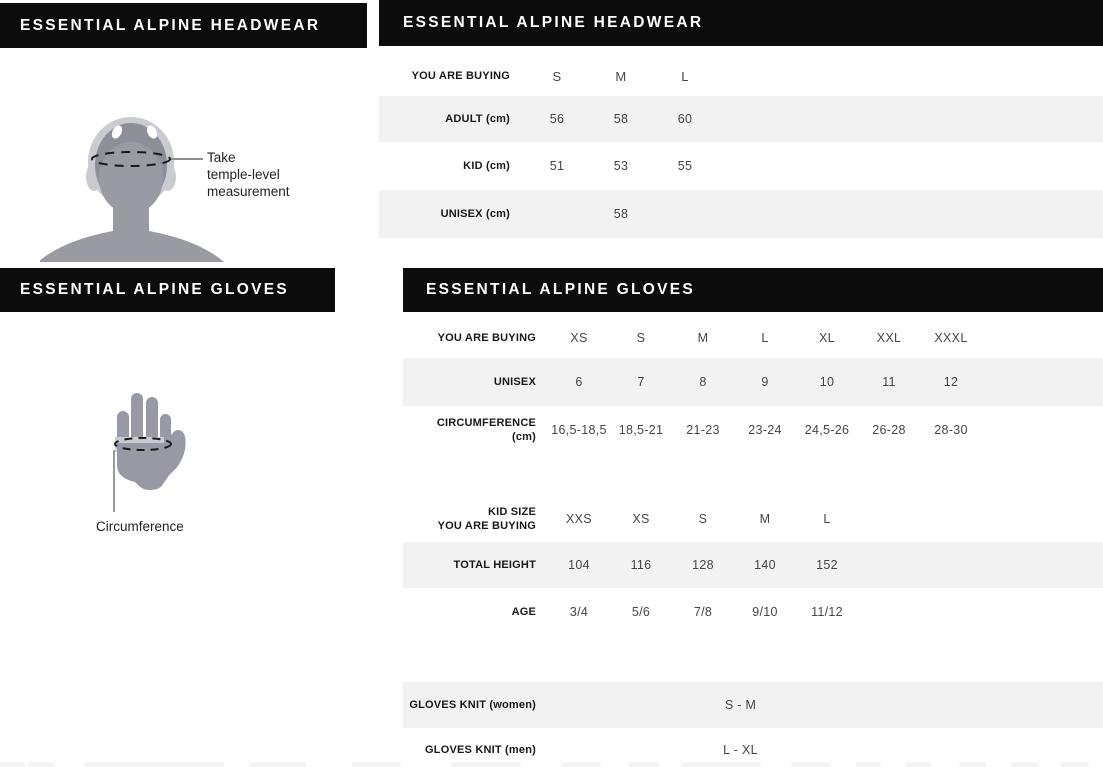 This screenshot has height=767, width=1103. I want to click on headwear-banner-right: ESSENTIAL ALPINE HEADWEAR, so click(741, 23).